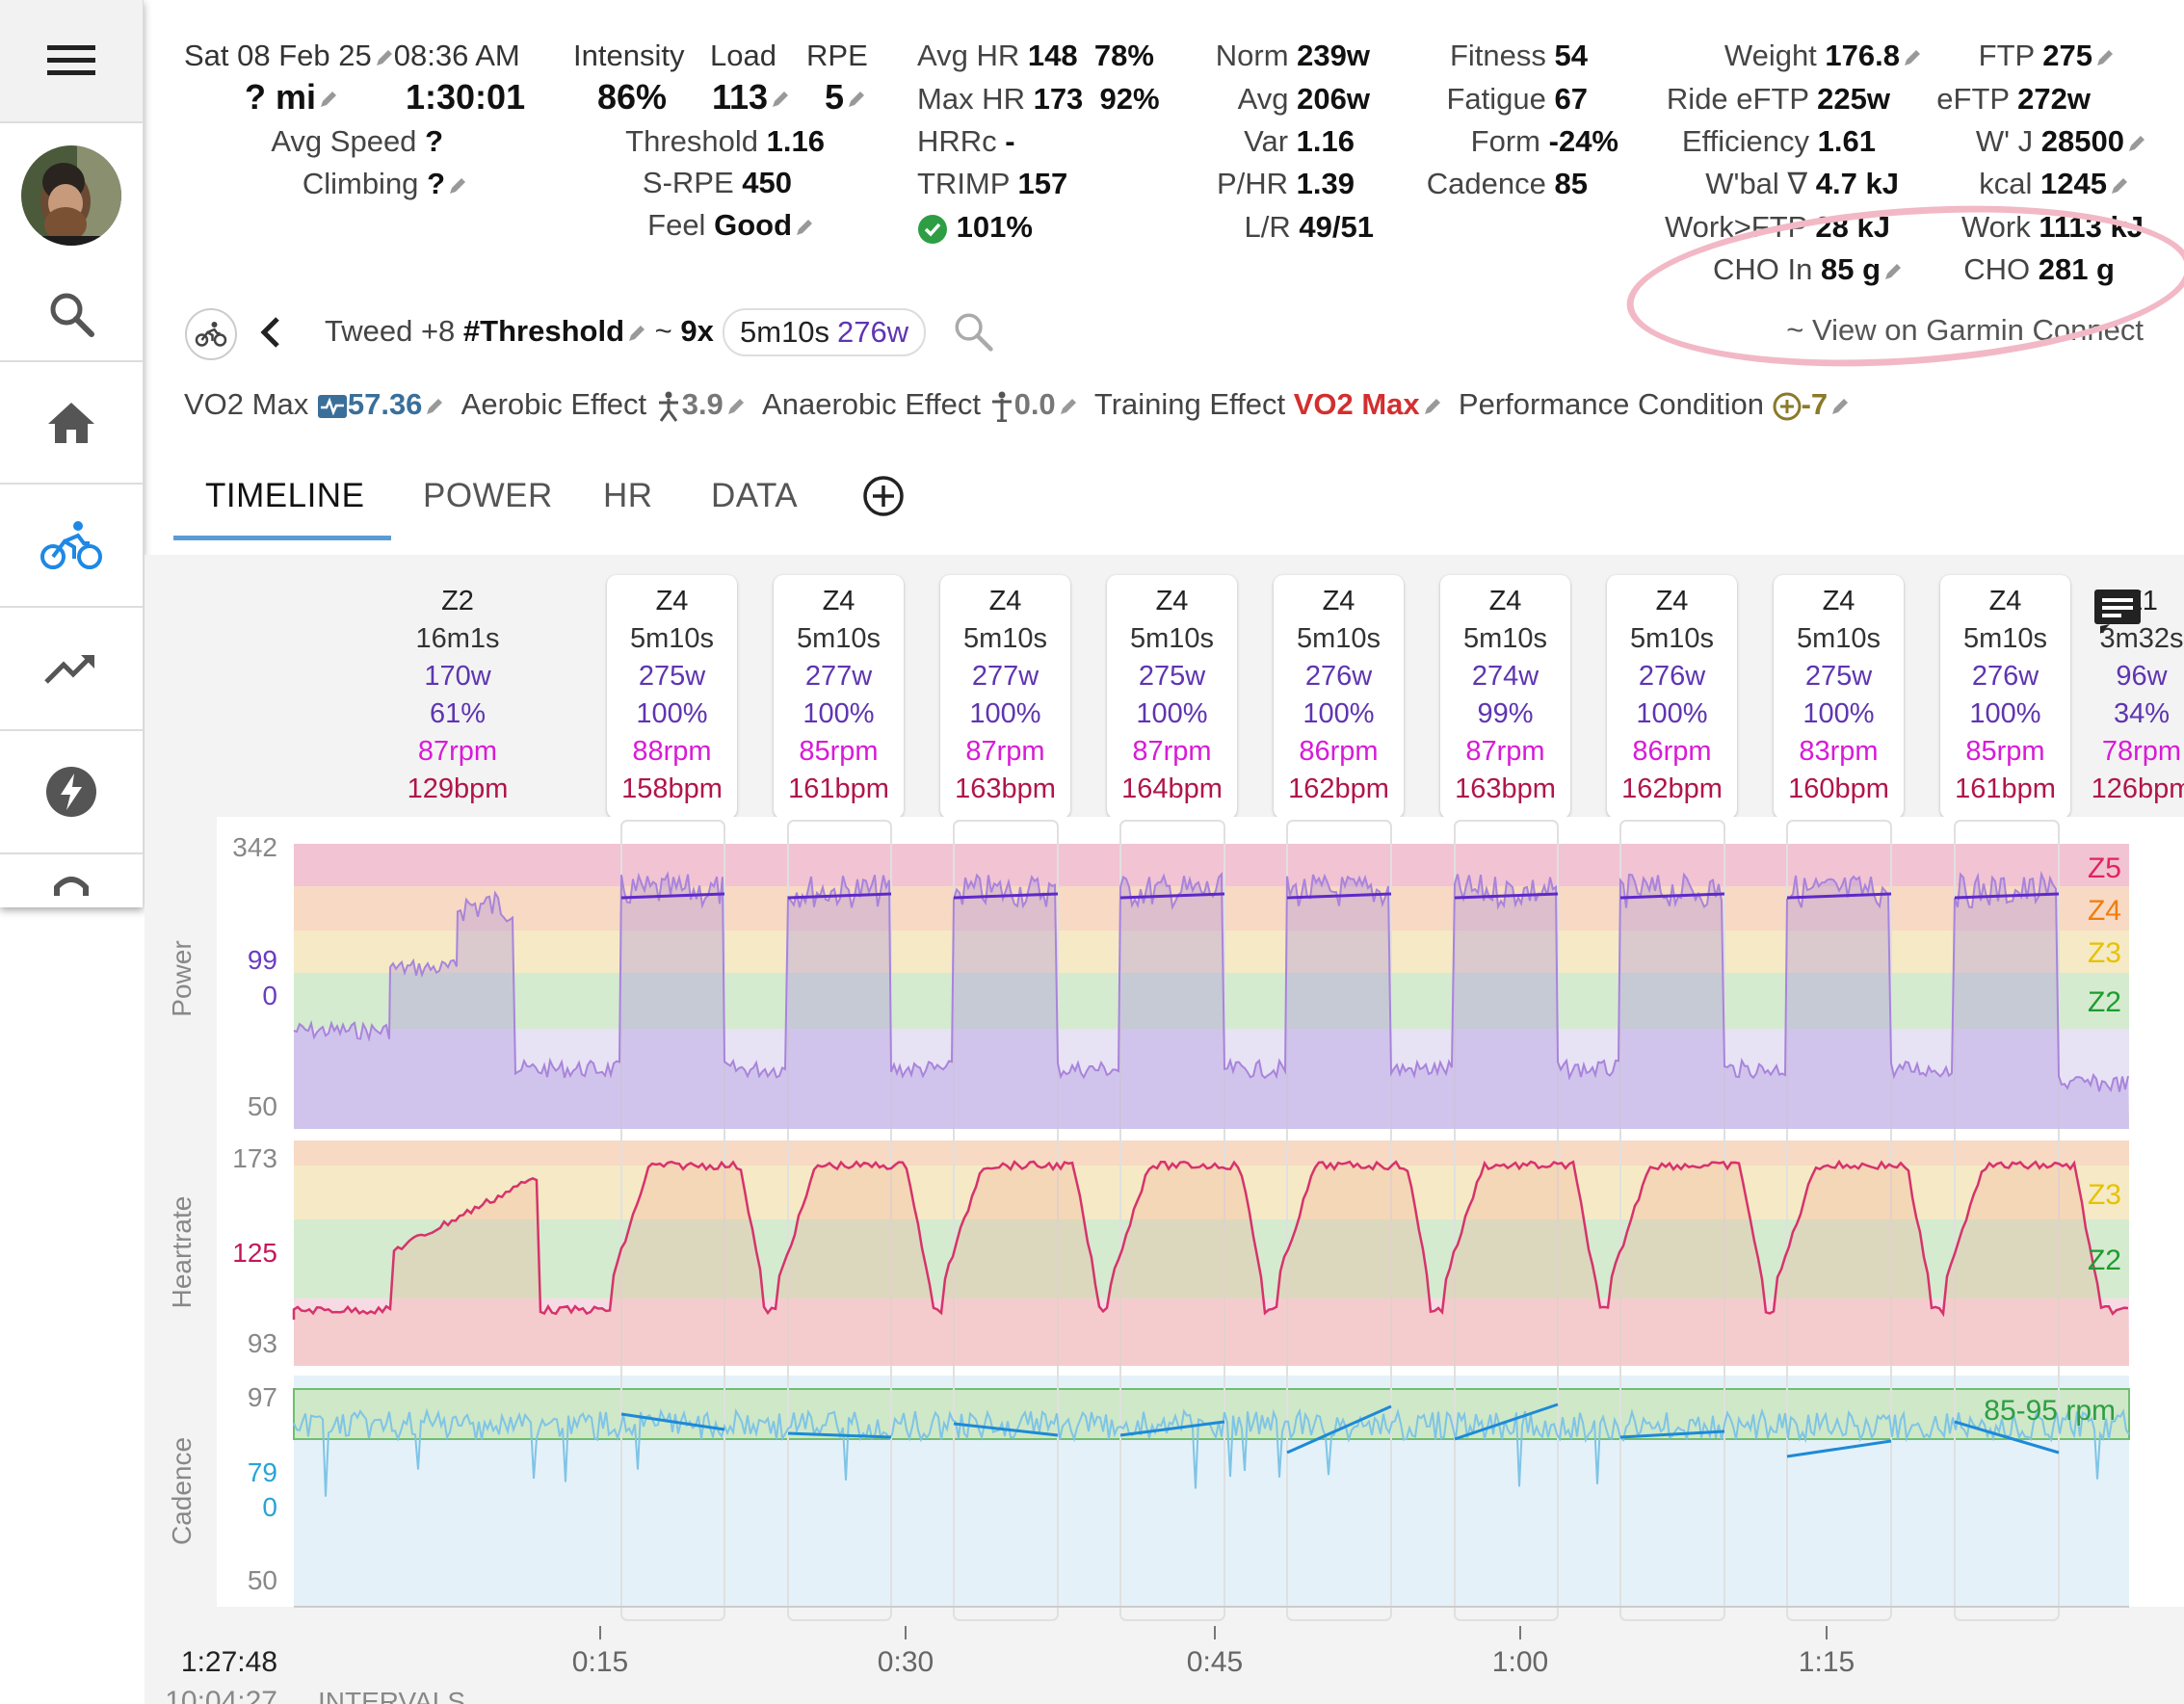 The height and width of the screenshot is (1704, 2184). Describe the element at coordinates (1304, 99) in the screenshot. I see `avg-power: Avg 206w` at that location.